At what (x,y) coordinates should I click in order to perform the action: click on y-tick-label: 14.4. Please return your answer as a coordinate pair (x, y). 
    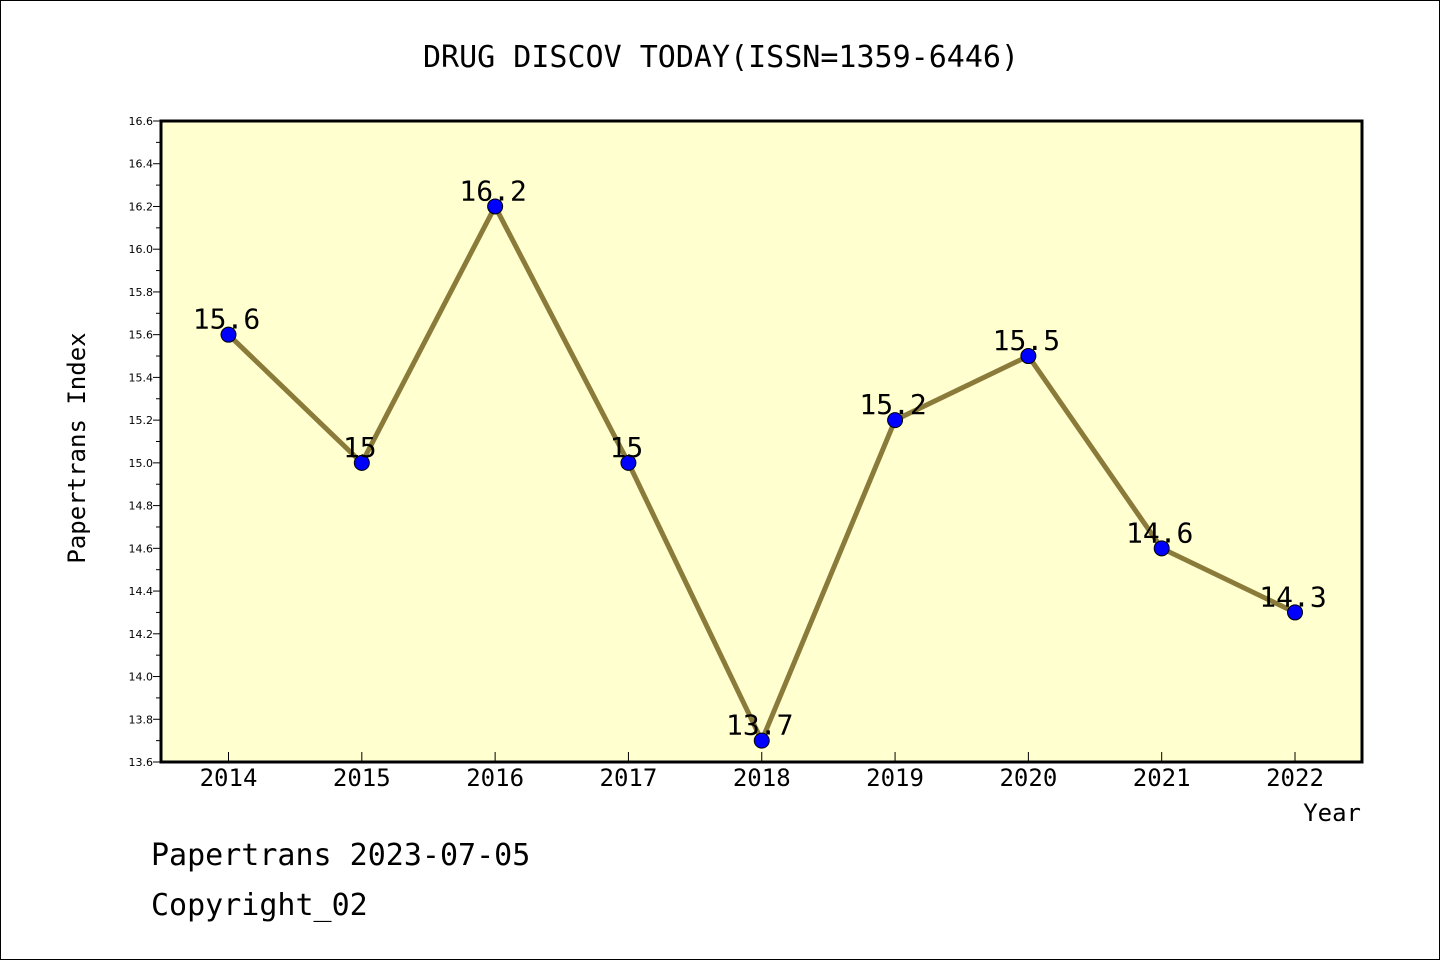
    Looking at the image, I should click on (141, 591).